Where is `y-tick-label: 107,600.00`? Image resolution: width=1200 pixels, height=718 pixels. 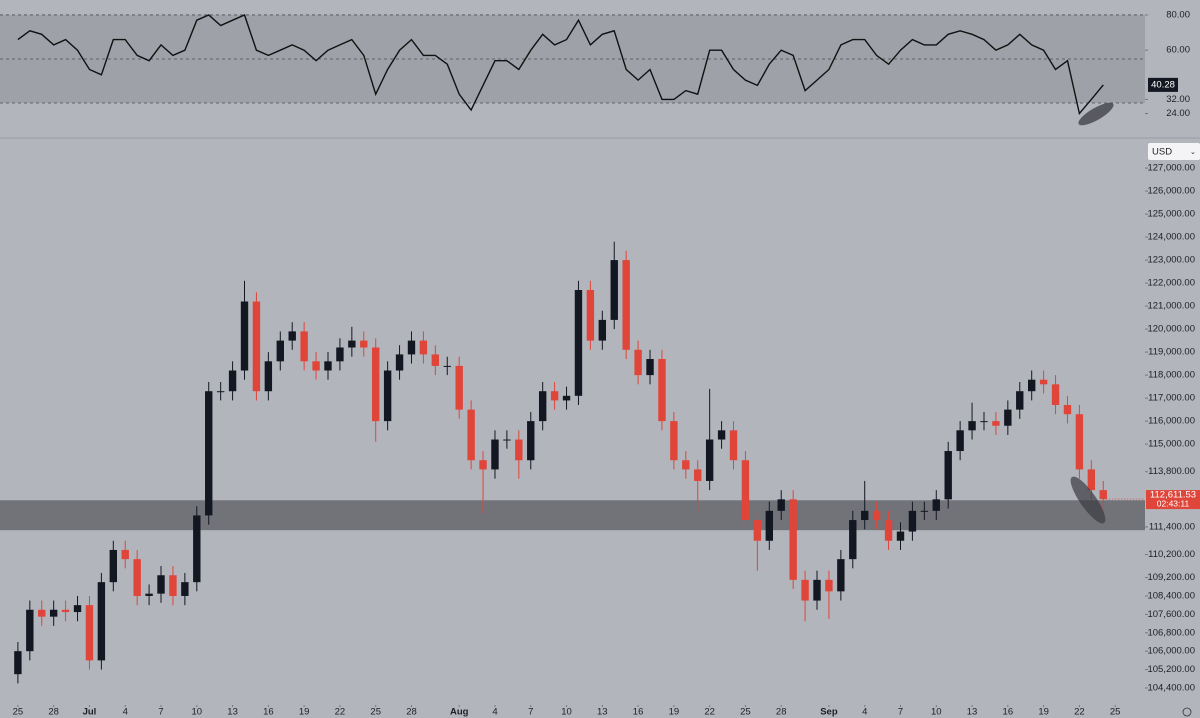 y-tick-label: 107,600.00 is located at coordinates (1171, 614).